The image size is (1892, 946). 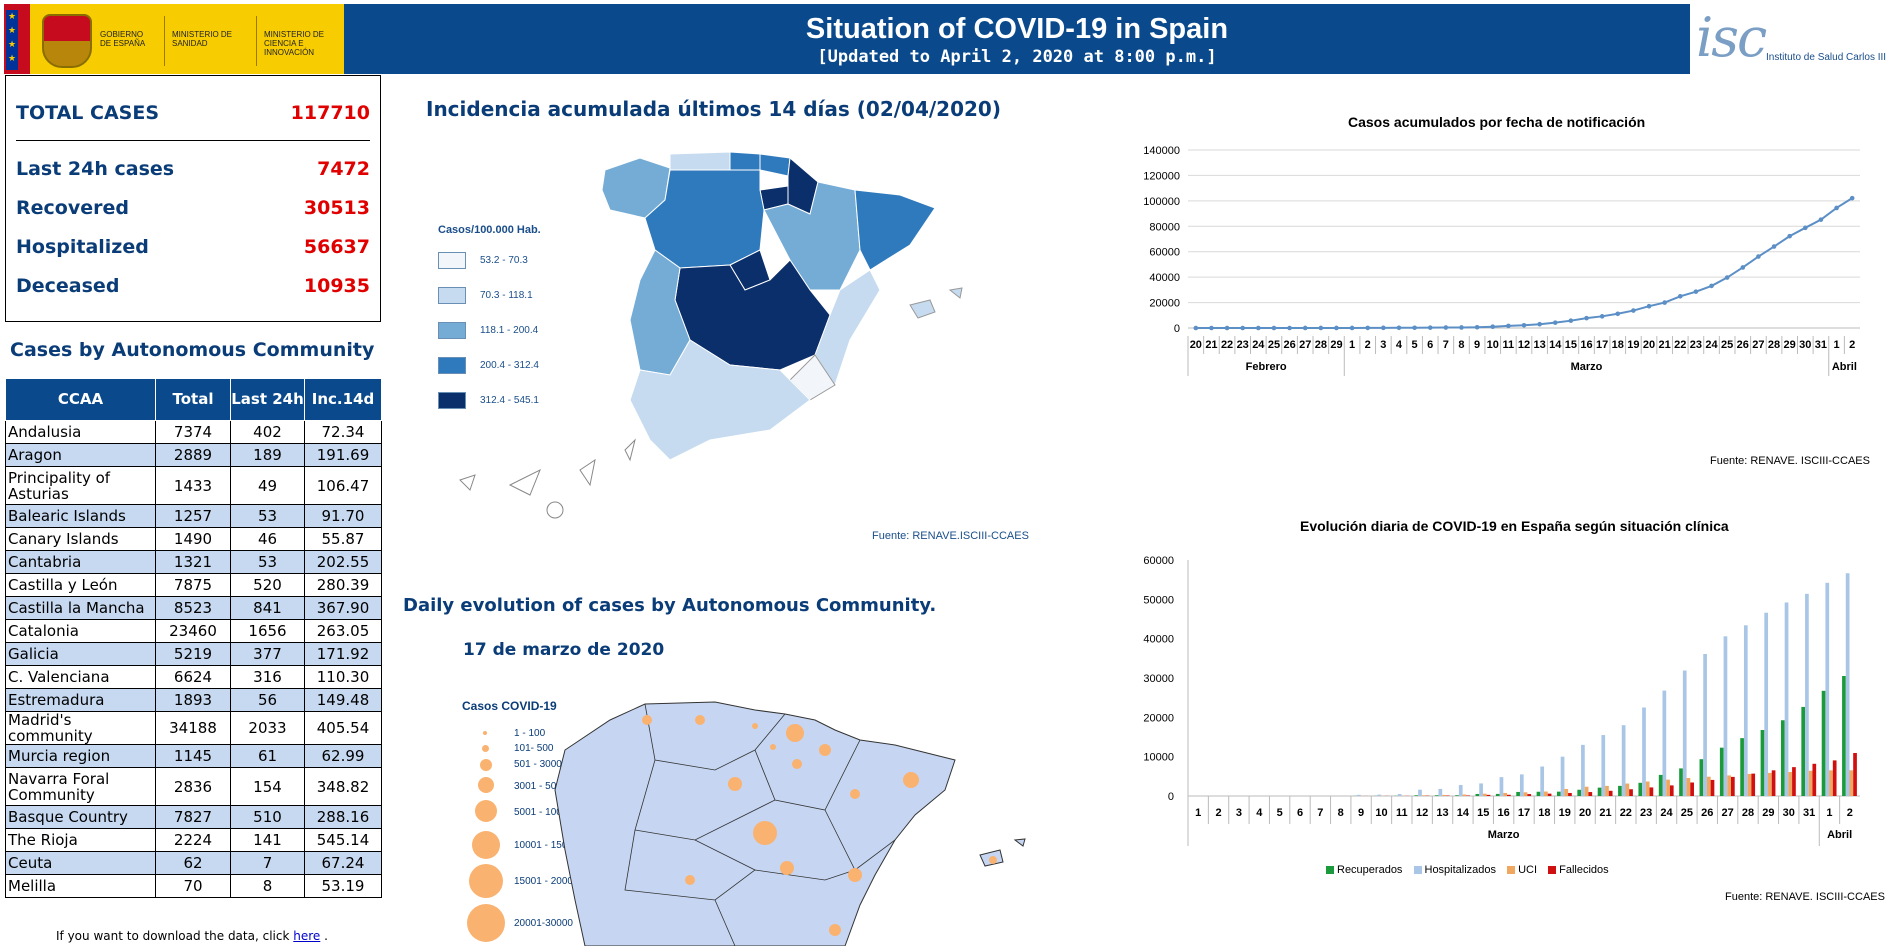 I want to click on last24h-cell: 189, so click(x=267, y=455).